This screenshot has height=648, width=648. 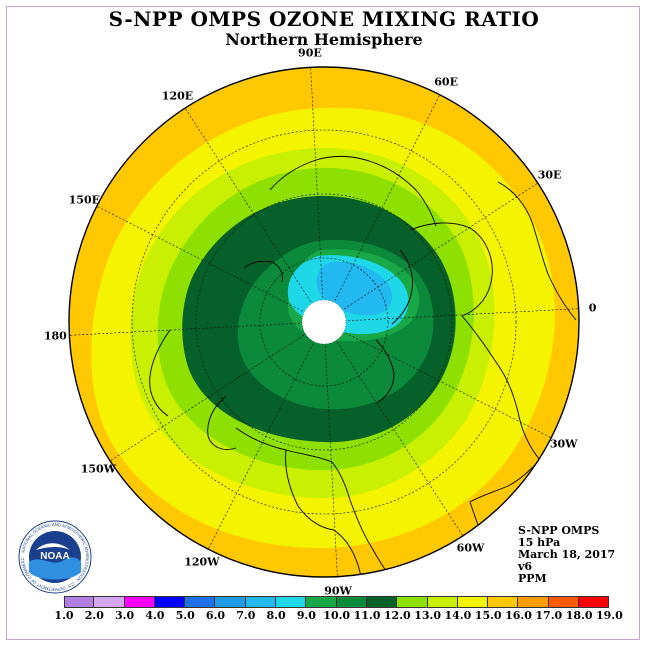 I want to click on logo-text: NOAA, so click(x=54, y=556).